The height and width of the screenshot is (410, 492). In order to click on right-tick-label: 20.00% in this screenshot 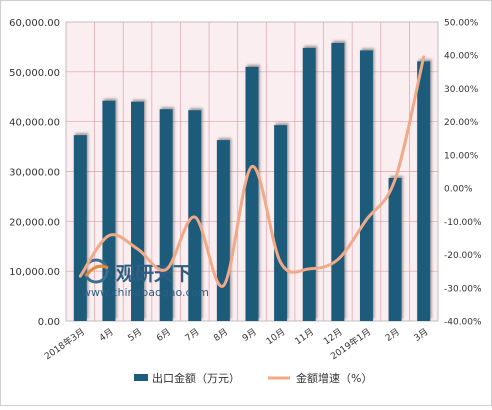, I will do `click(461, 123)`.